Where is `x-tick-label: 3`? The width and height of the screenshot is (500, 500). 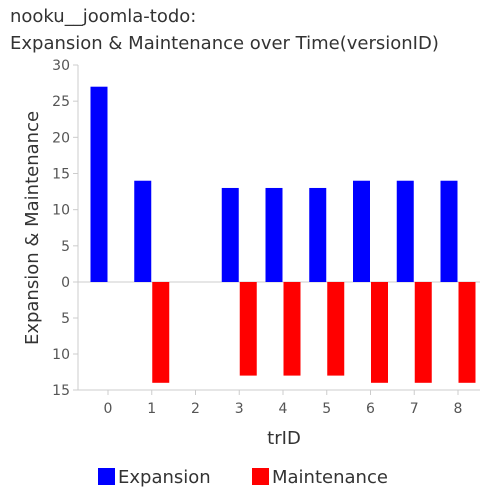
x-tick-label: 3 is located at coordinates (239, 409).